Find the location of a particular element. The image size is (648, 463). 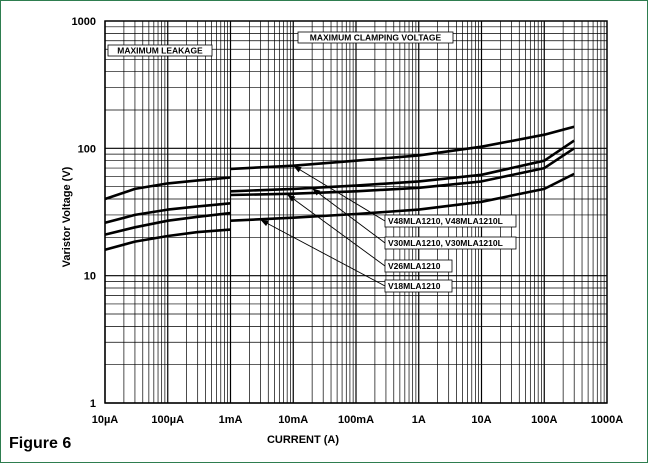

y-tick-labels: 1 10 100 1000 is located at coordinates (84, 213).